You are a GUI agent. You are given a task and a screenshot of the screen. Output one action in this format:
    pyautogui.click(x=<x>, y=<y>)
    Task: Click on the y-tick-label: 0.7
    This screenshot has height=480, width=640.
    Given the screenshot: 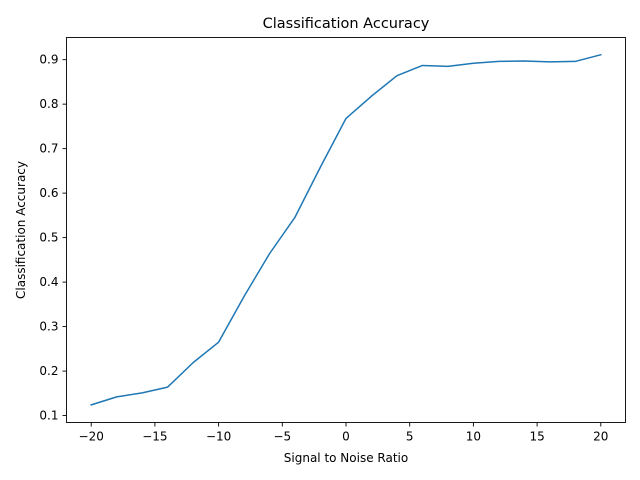 What is the action you would take?
    pyautogui.click(x=48, y=149)
    